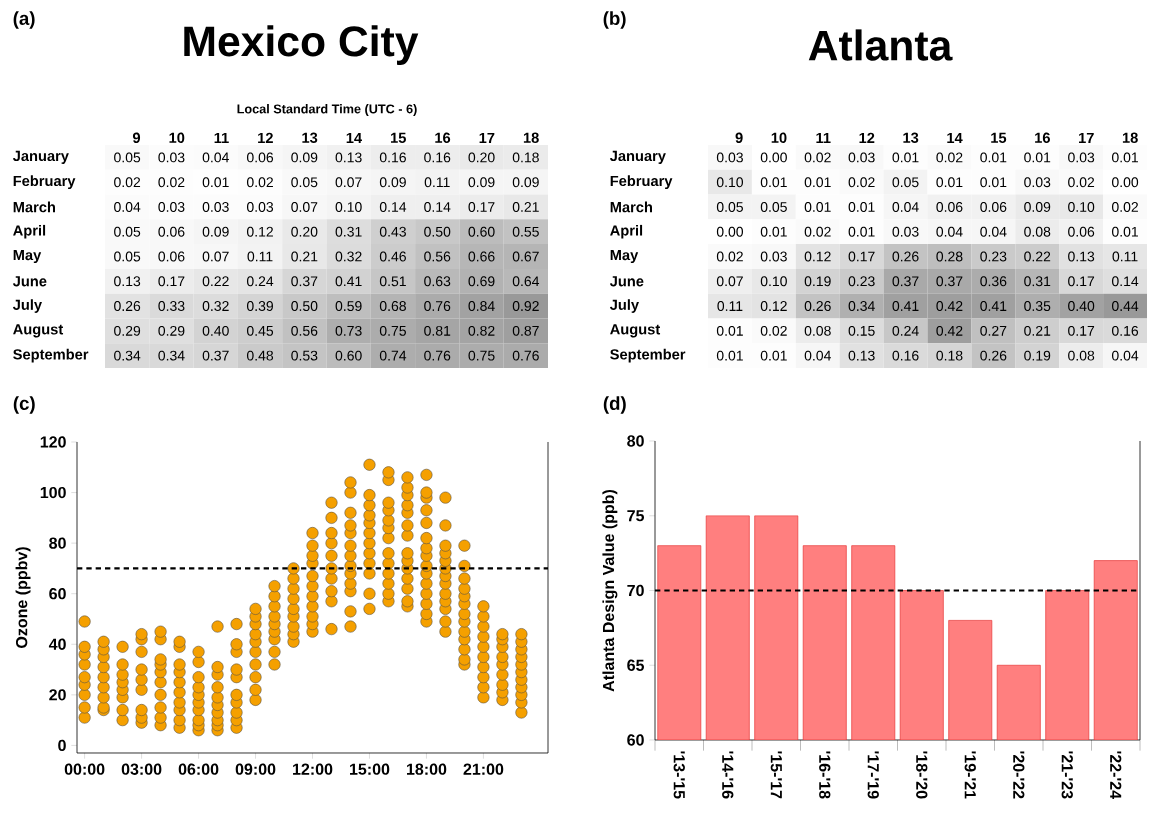 The image size is (1149, 819). I want to click on data-label: 0.46, so click(392, 256).